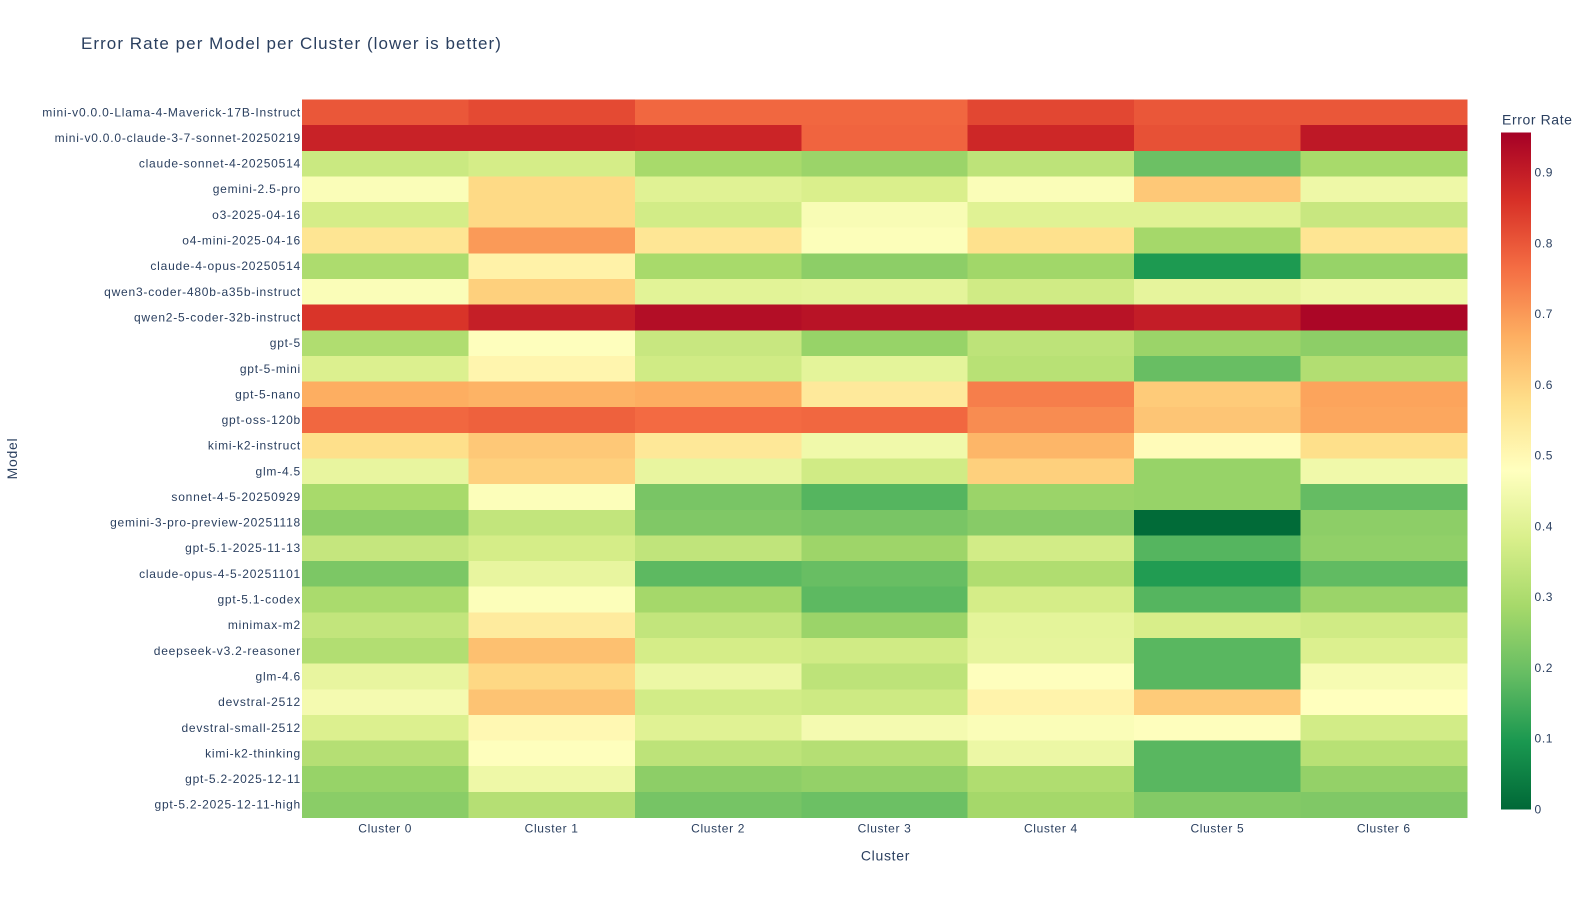 The height and width of the screenshot is (905, 1596). I want to click on svg-text: Cluster 4, so click(1051, 829).